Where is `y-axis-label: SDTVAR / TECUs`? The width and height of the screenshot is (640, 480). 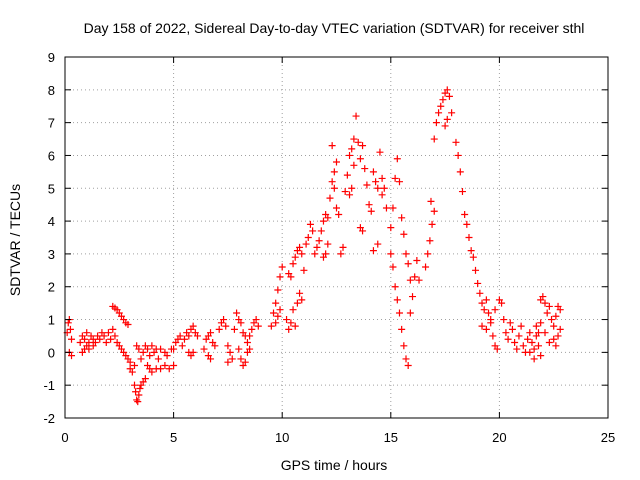 y-axis-label: SDTVAR / TECUs is located at coordinates (15, 240).